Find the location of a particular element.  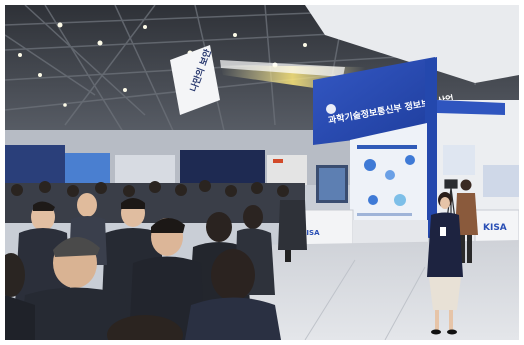

booth-counter-logo: KISA is located at coordinates (310, 233).